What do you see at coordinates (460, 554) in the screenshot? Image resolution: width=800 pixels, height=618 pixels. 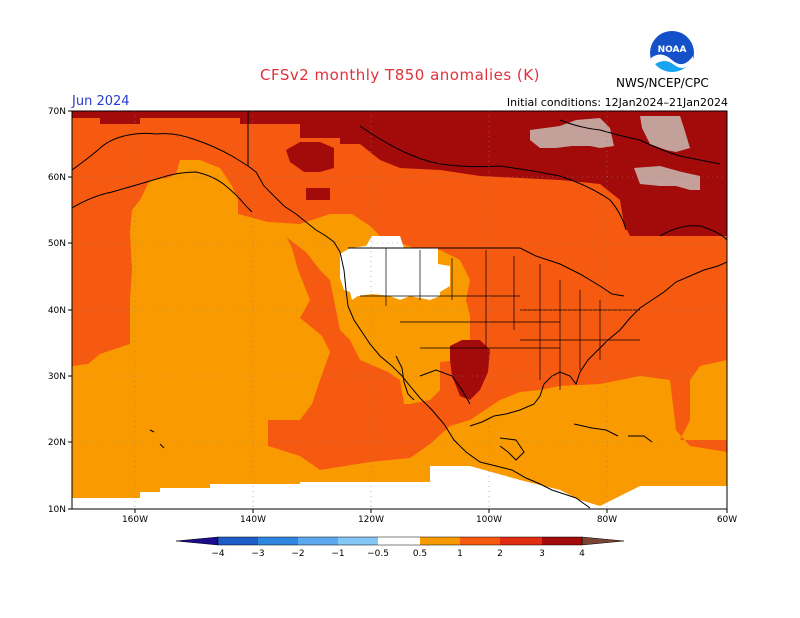 I see `colorbar-label: 1` at bounding box center [460, 554].